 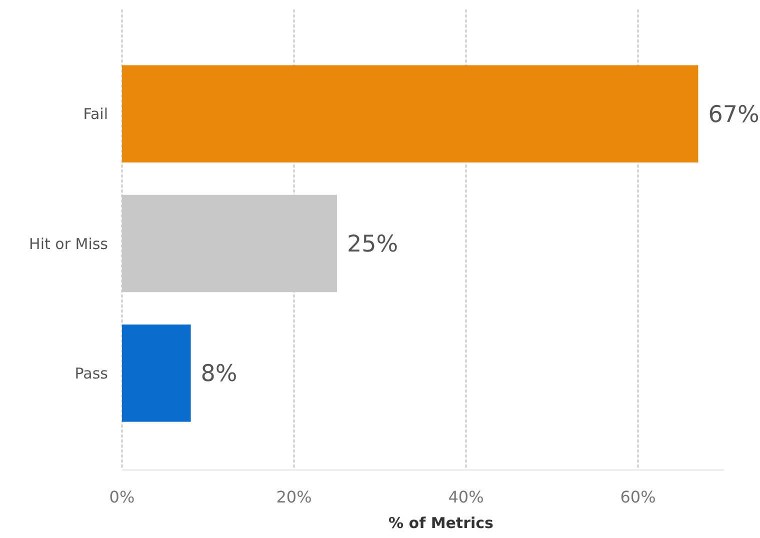 What do you see at coordinates (91, 373) in the screenshot?
I see `y-tick-label: Pass` at bounding box center [91, 373].